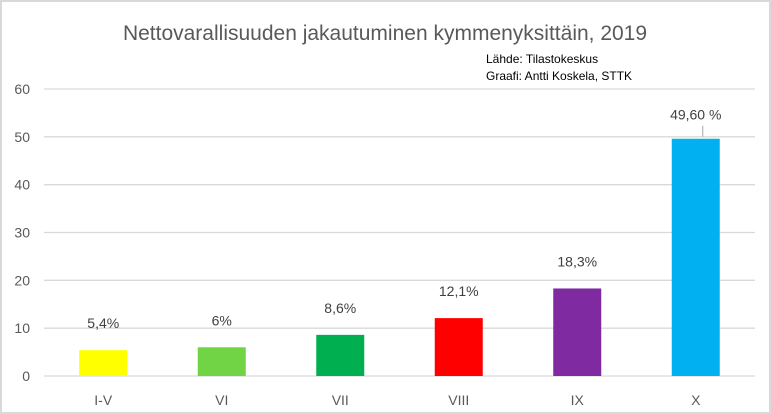  Describe the element at coordinates (22, 185) in the screenshot. I see `y-tick-label: 40` at that location.